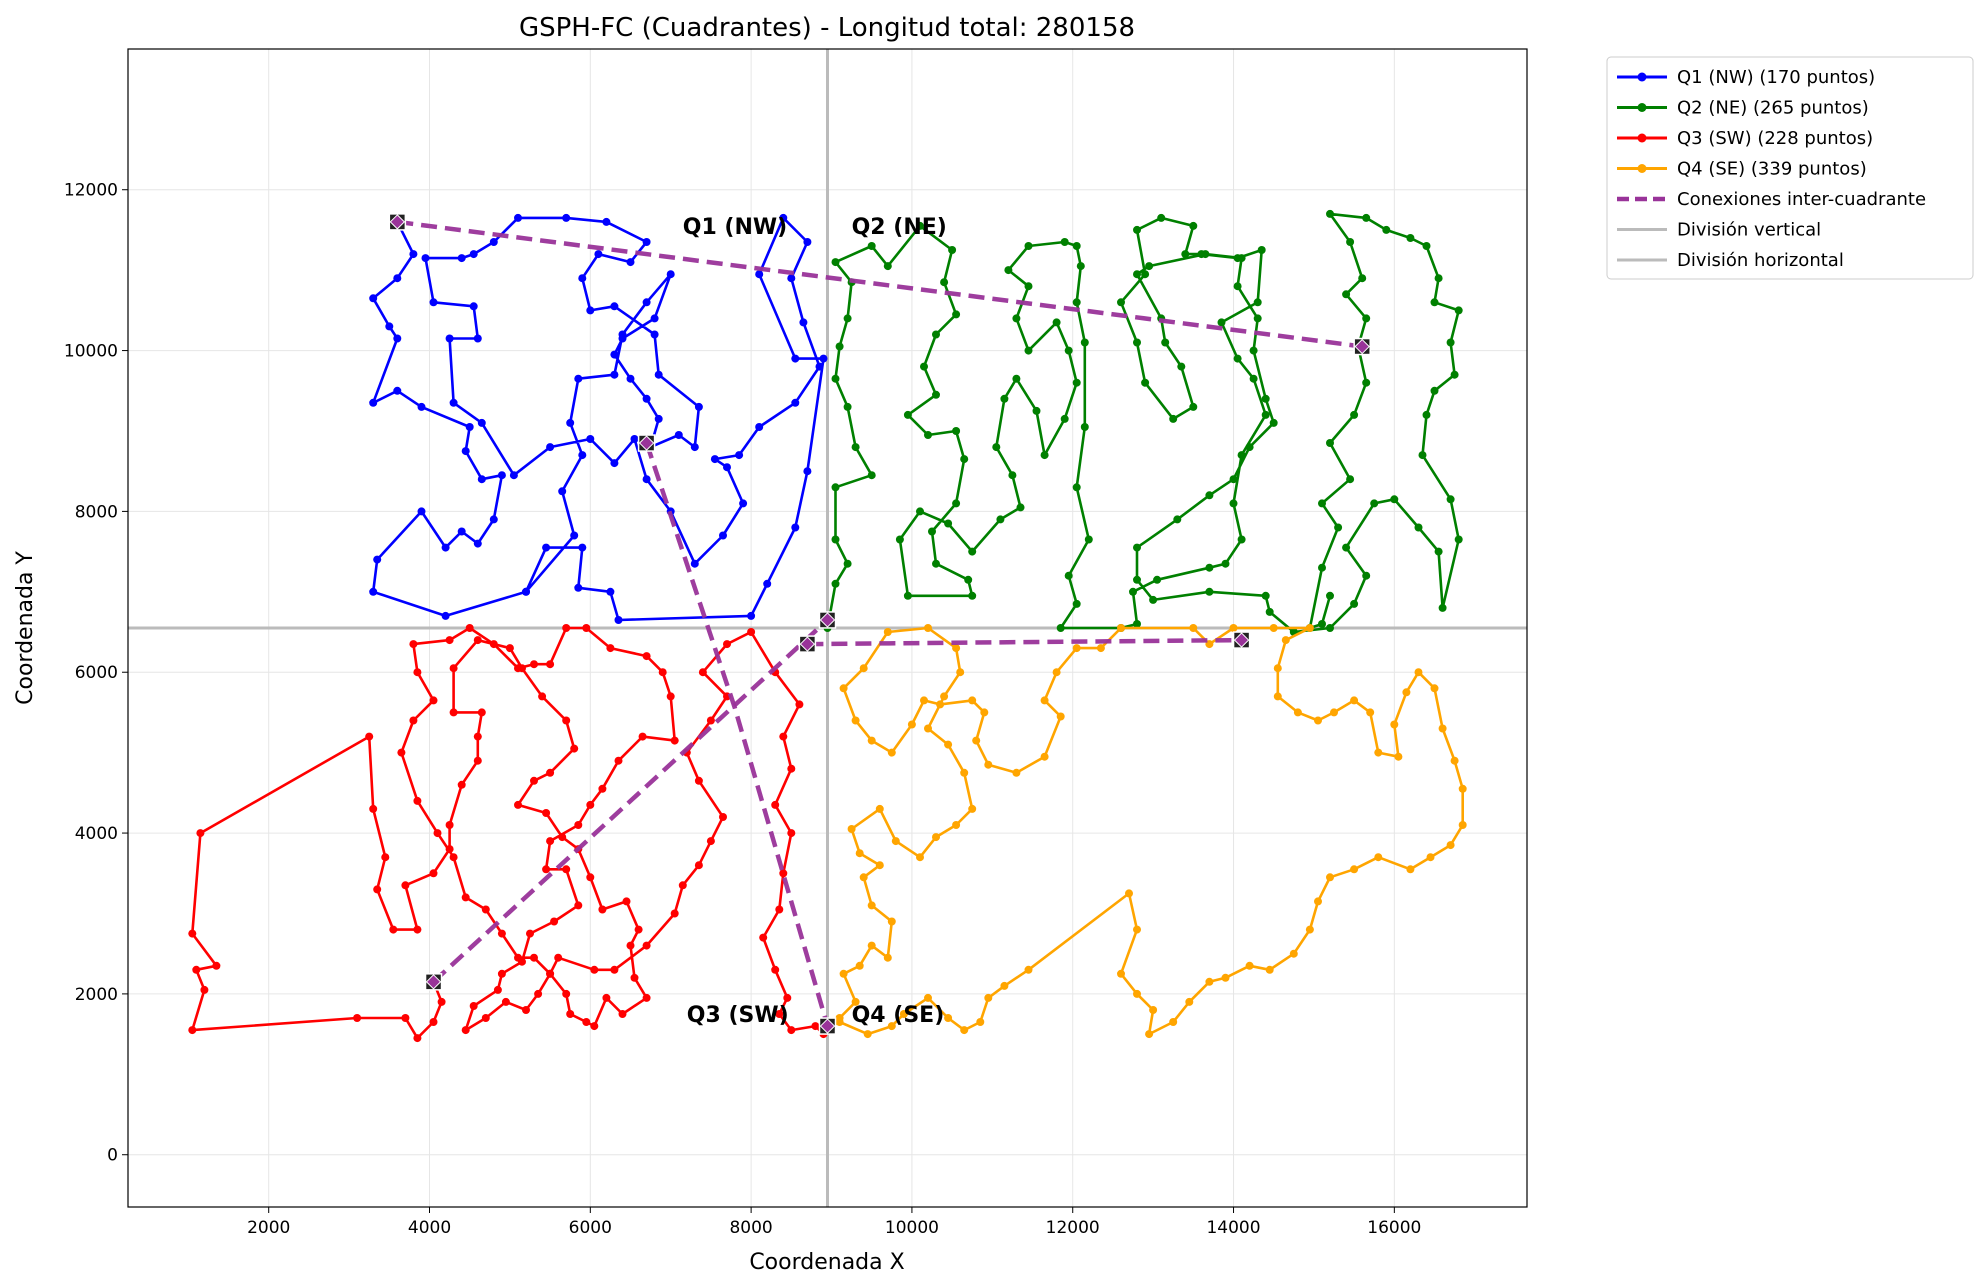 This screenshot has height=1286, width=1981. Describe the element at coordinates (1642, 107) in the screenshot. I see `legend-marker` at that location.